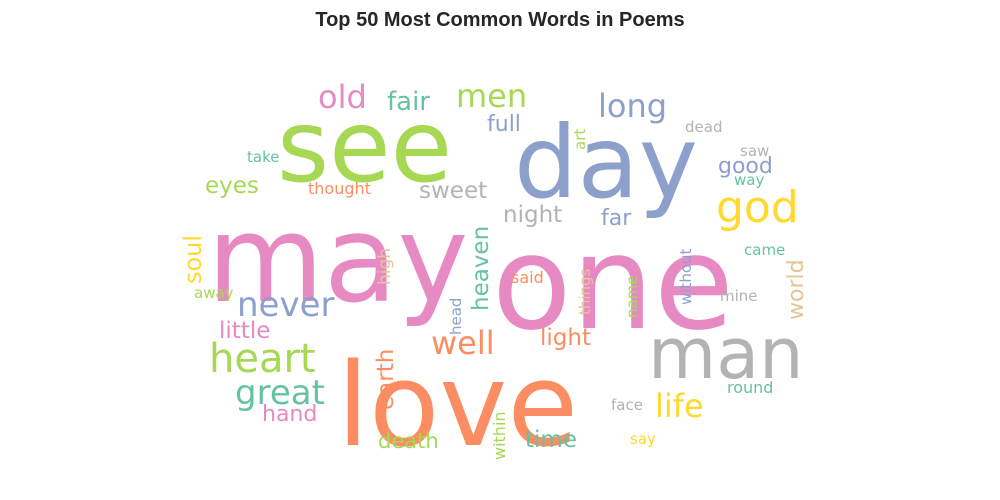  I want to click on word-high: high, so click(385, 266).